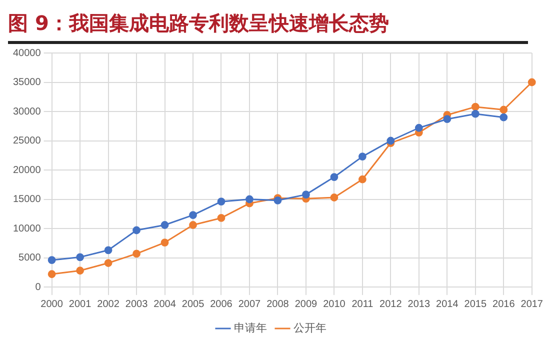 This screenshot has height=356, width=554. I want to click on x-tick-label: 2002, so click(108, 304).